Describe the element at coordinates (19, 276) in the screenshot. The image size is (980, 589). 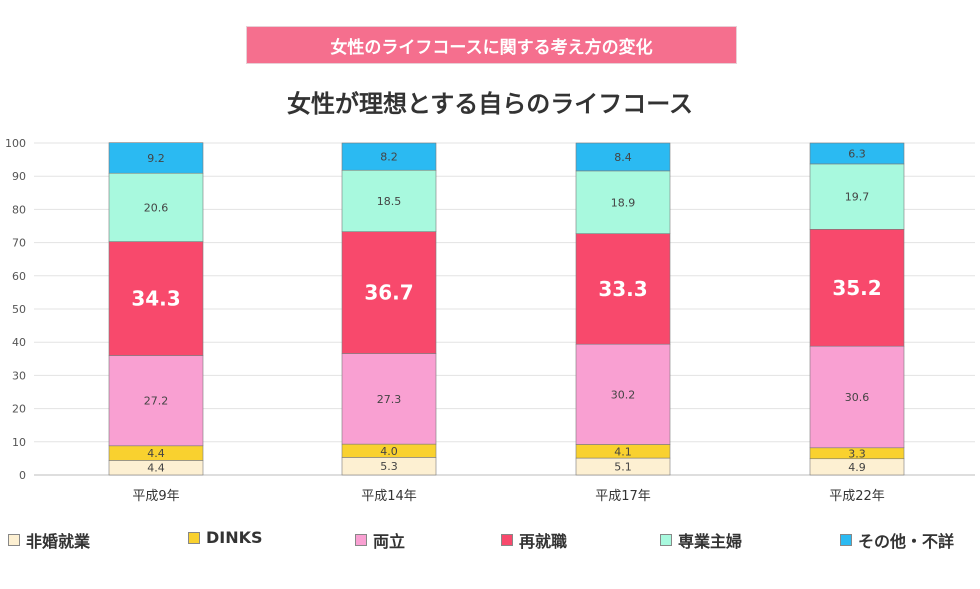
I see `y-tick-label: 60` at that location.